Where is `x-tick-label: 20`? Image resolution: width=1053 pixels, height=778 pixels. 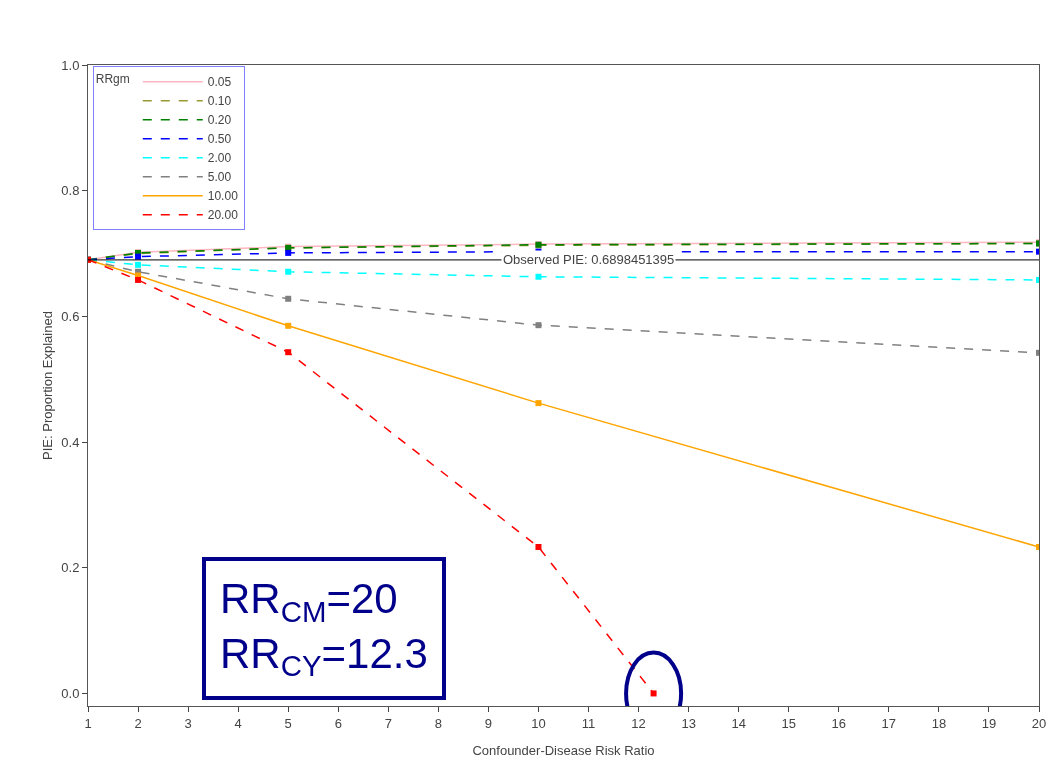
x-tick-label: 20 is located at coordinates (1039, 723).